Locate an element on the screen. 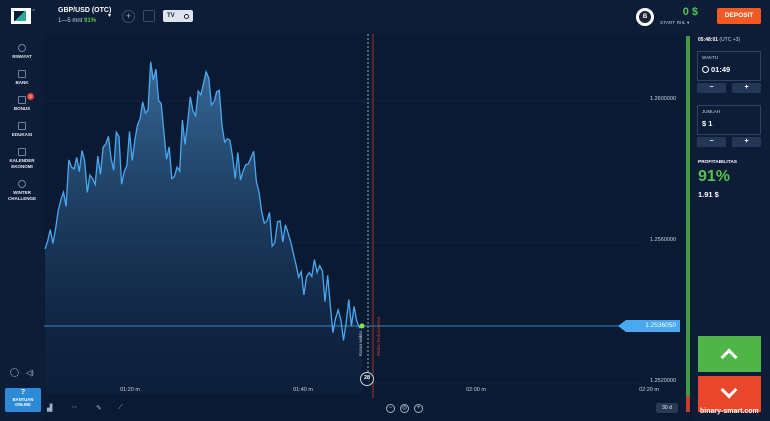  y-axis-tick-label: 1.2600000 is located at coordinates (663, 99).